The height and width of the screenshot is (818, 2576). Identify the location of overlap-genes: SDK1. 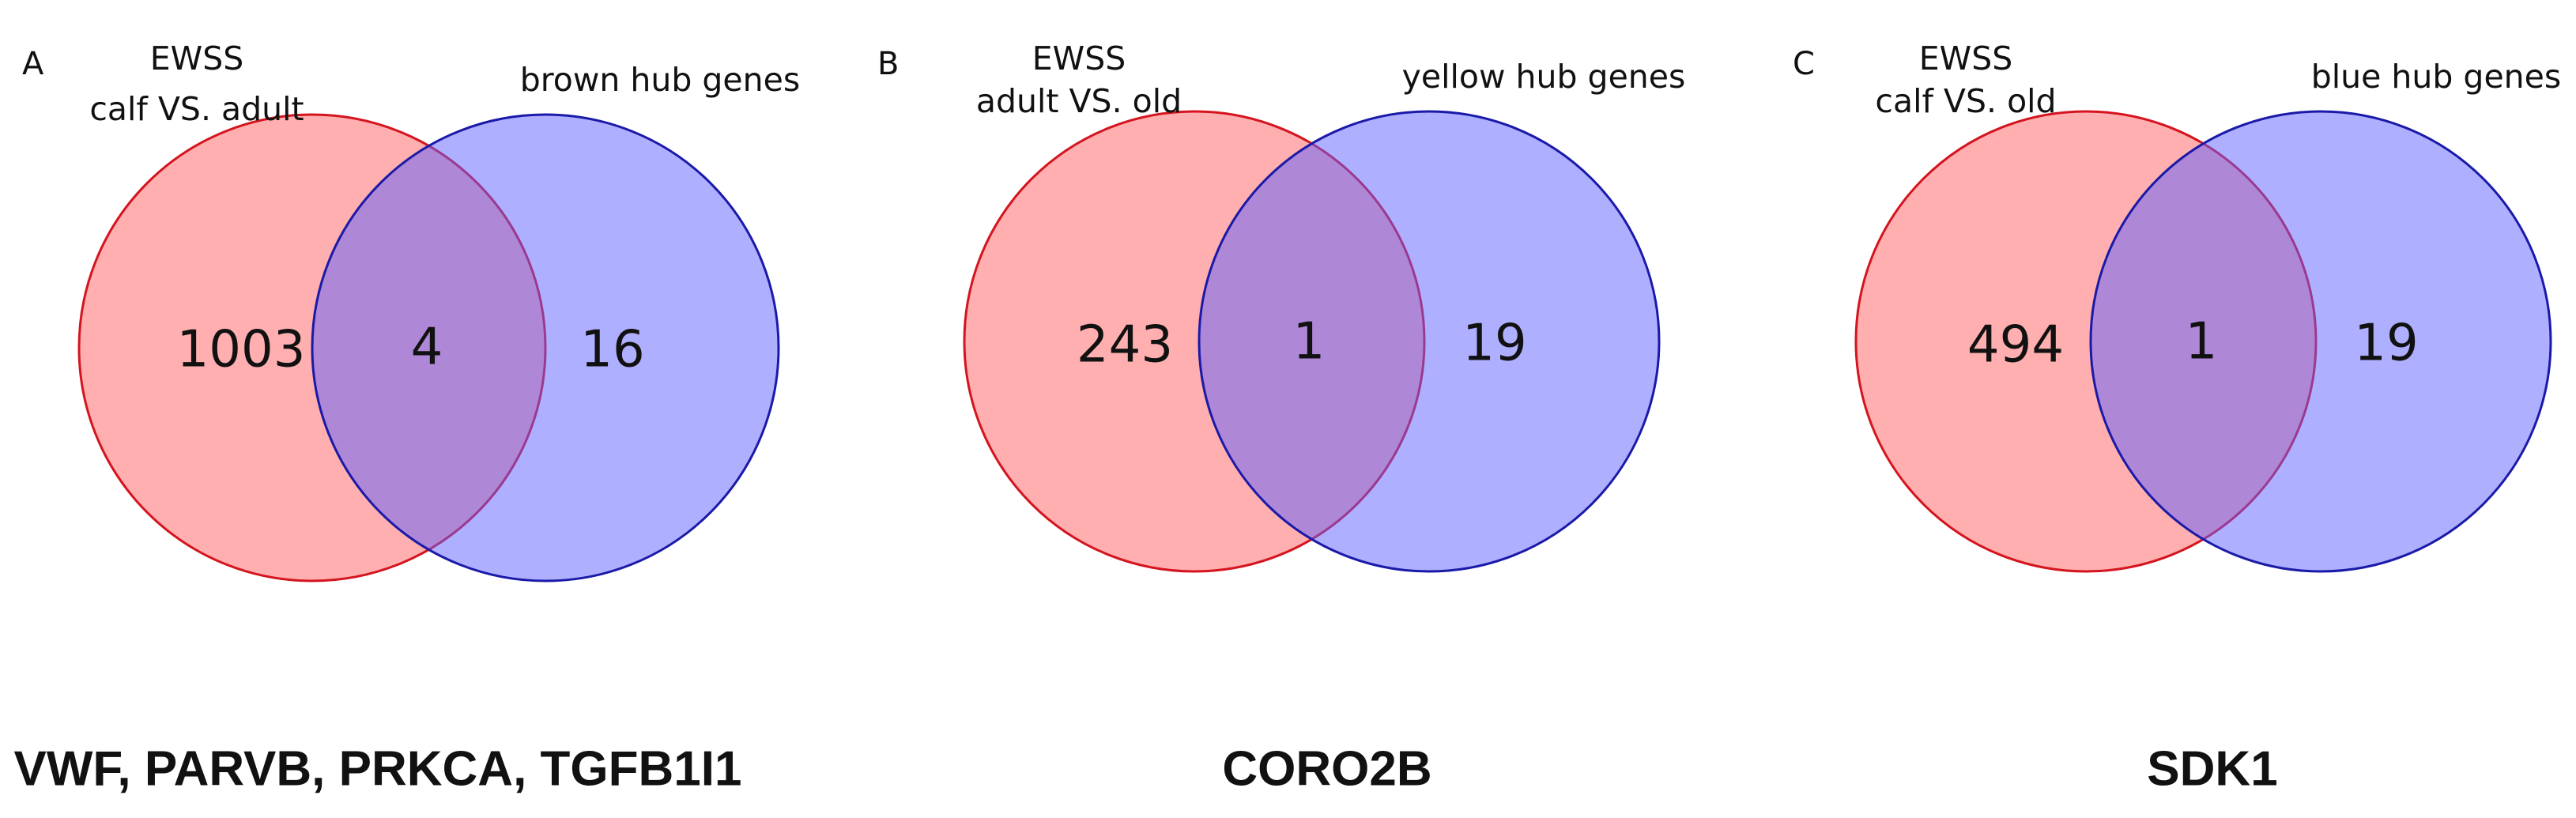
(2212, 768).